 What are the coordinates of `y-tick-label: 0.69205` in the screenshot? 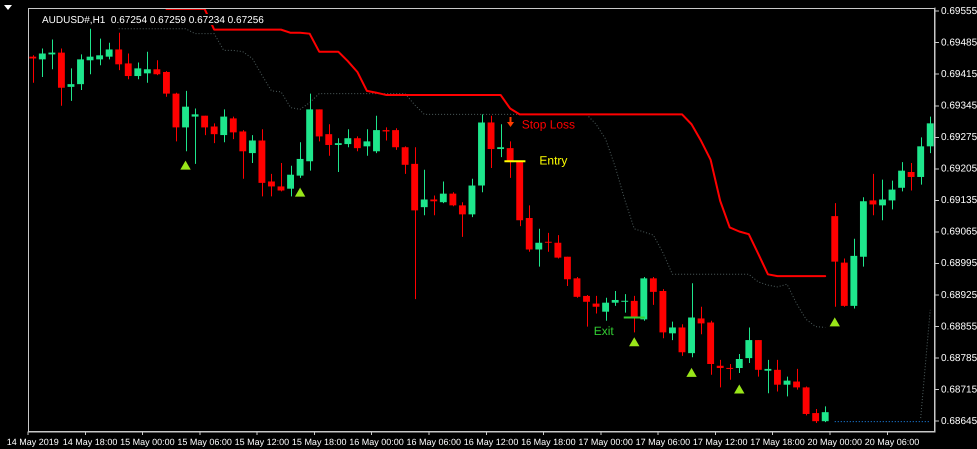 It's located at (959, 169).